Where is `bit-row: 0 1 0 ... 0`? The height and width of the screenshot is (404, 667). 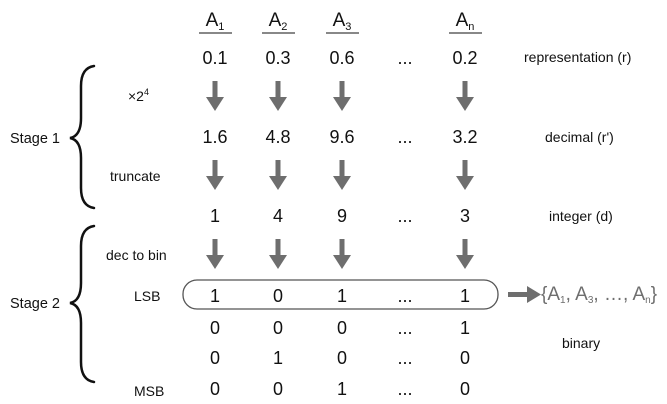
bit-row: 0 1 0 ... 0 is located at coordinates (340, 358).